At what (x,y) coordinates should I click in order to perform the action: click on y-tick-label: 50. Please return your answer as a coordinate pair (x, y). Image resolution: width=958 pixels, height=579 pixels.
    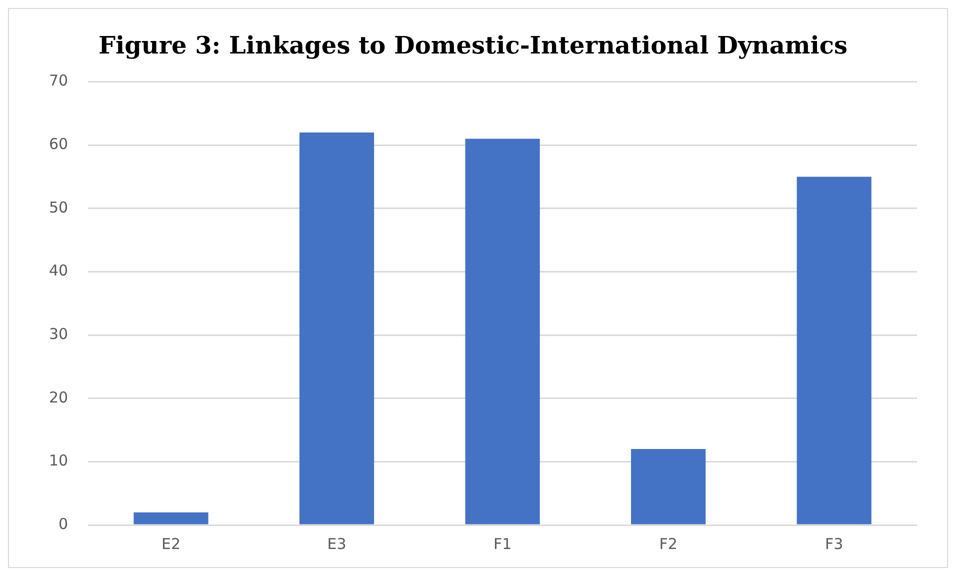
    Looking at the image, I should click on (58, 207).